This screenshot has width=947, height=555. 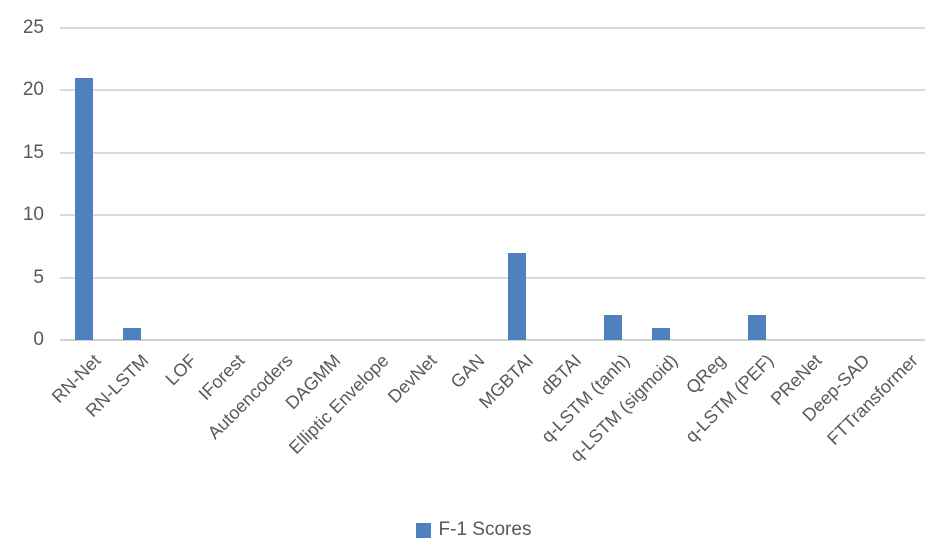 I want to click on legend: F-1 Scores, so click(x=473, y=530).